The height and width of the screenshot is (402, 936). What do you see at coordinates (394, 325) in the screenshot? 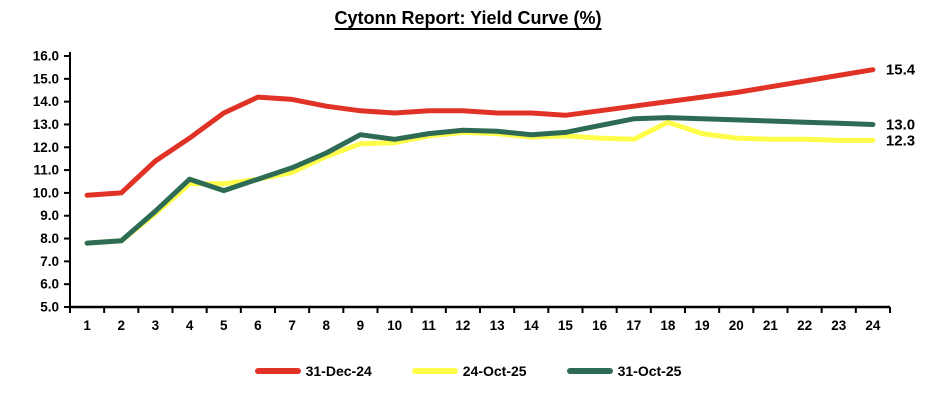
I see `x-axis-tick-label: 10` at bounding box center [394, 325].